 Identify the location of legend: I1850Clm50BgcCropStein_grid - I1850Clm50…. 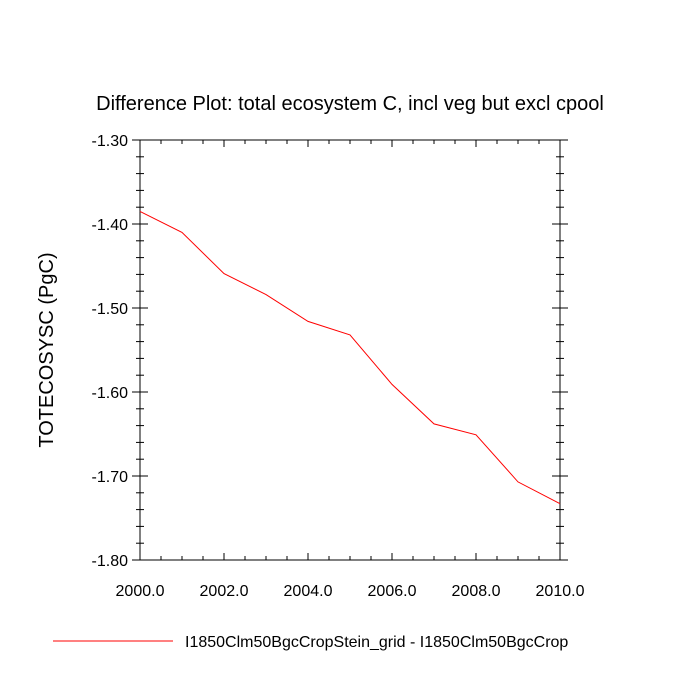
(310, 642).